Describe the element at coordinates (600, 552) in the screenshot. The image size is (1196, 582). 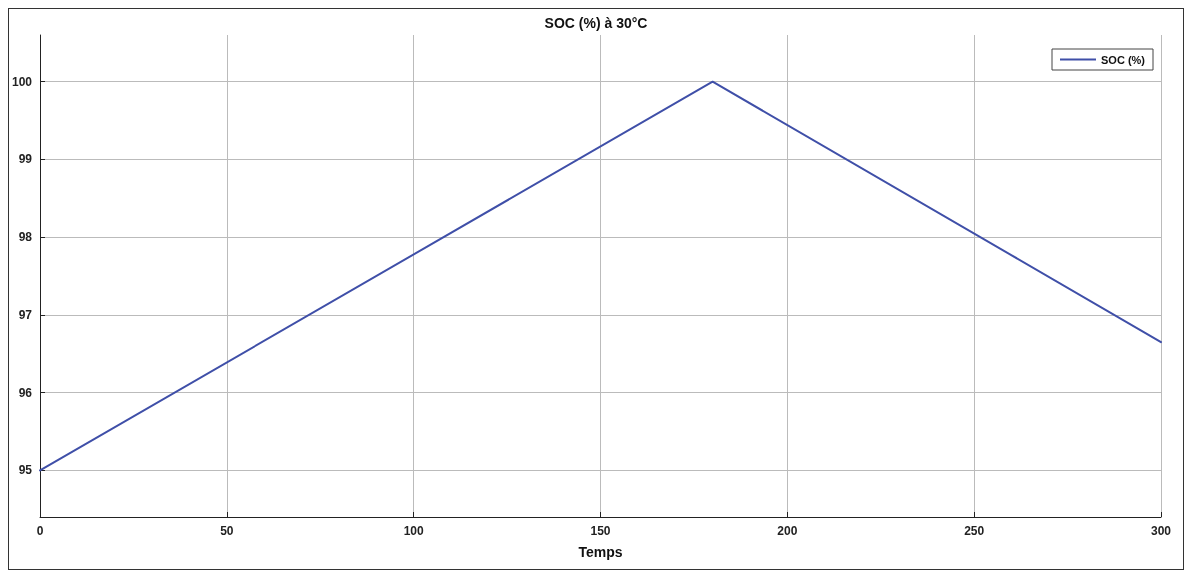
I see `x-axis-title: Temps` at that location.